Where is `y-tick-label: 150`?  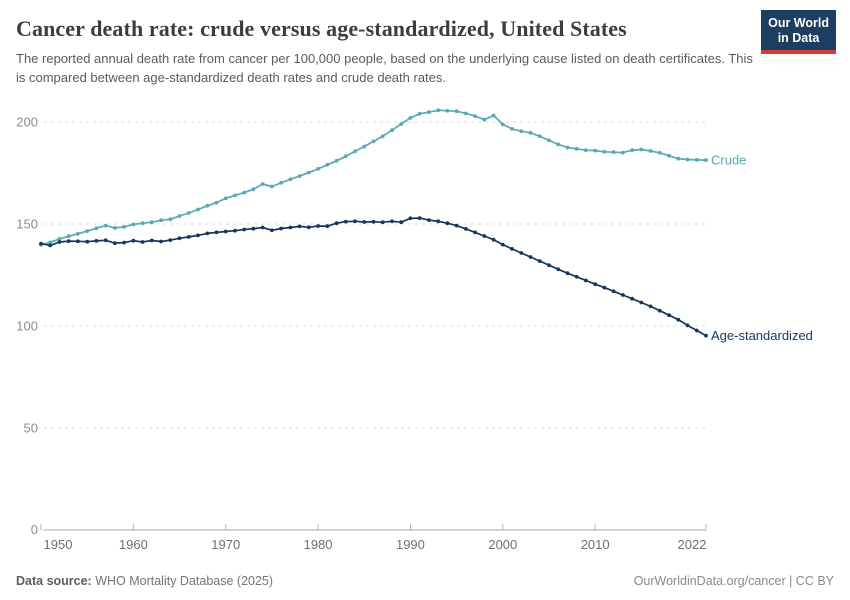
y-tick-label: 150 is located at coordinates (27, 224).